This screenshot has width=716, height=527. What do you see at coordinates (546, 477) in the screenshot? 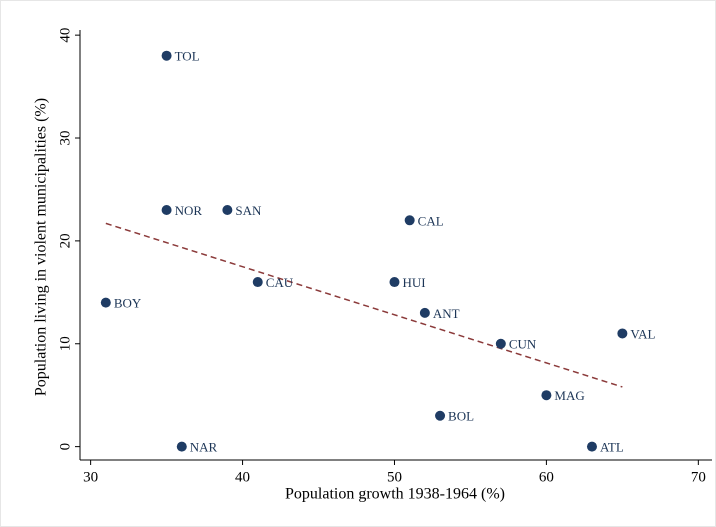
I see `x-tick-label: 60` at bounding box center [546, 477].